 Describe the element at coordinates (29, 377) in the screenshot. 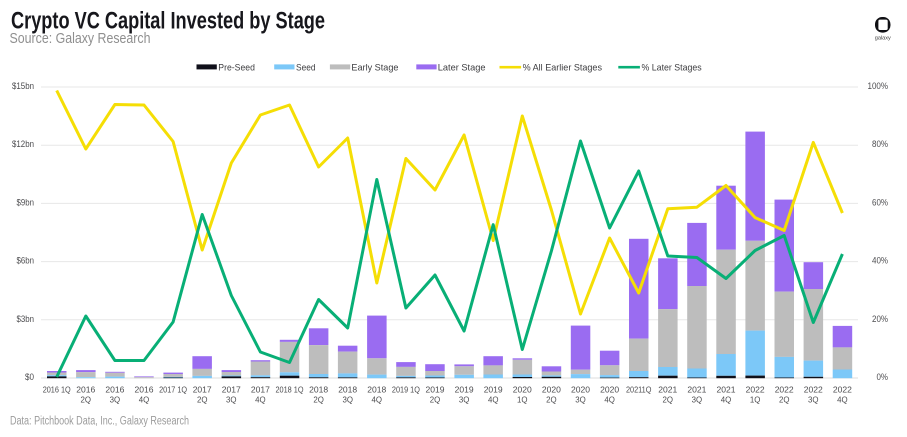

I see `svg-text: $0` at that location.